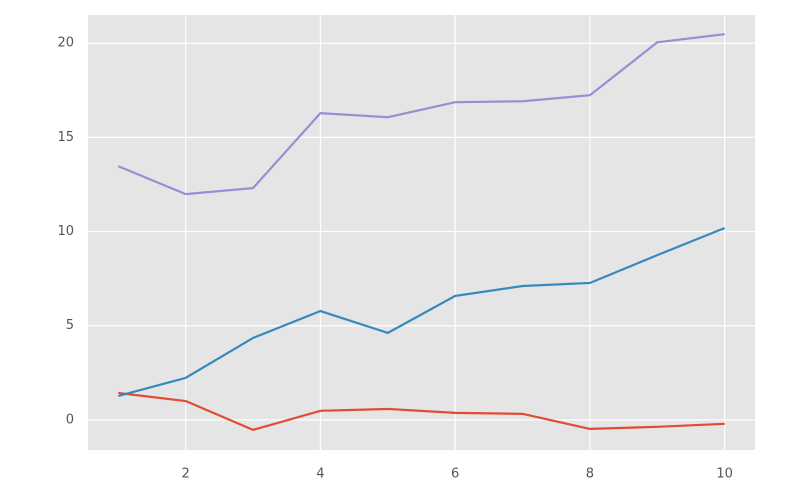 This screenshot has width=798, height=504. Describe the element at coordinates (70, 325) in the screenshot. I see `y-tick-label: 5` at that location.